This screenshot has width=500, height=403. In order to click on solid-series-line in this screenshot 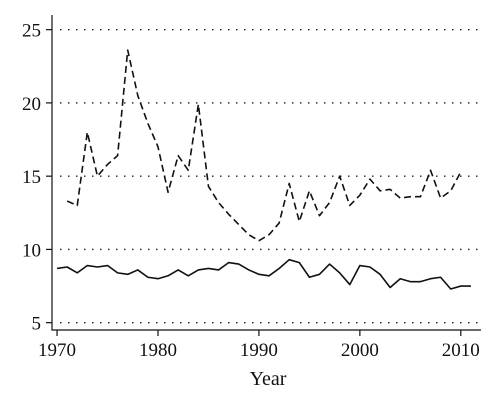, I will do `click(263, 274)`.